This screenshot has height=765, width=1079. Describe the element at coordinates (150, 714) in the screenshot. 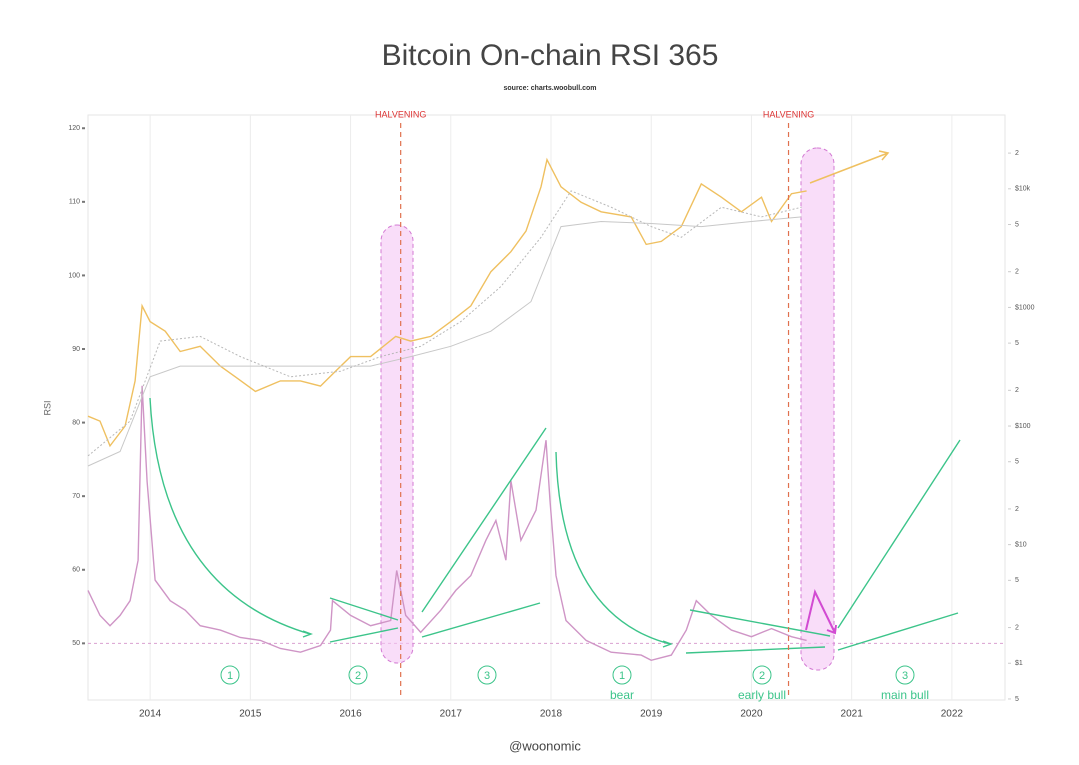

I see `x-tick-label: 2014` at that location.